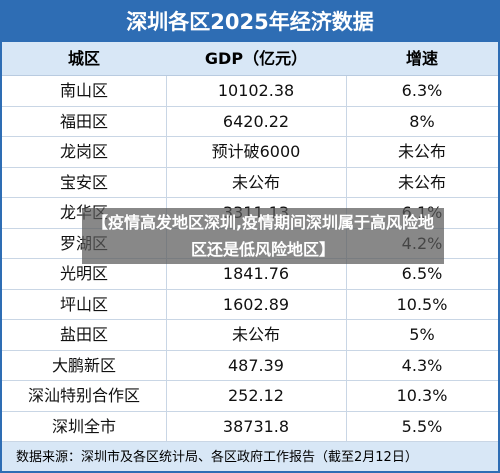 The height and width of the screenshot is (473, 500). What do you see at coordinates (422, 427) in the screenshot?
I see `table-cell: 5.5%` at bounding box center [422, 427].